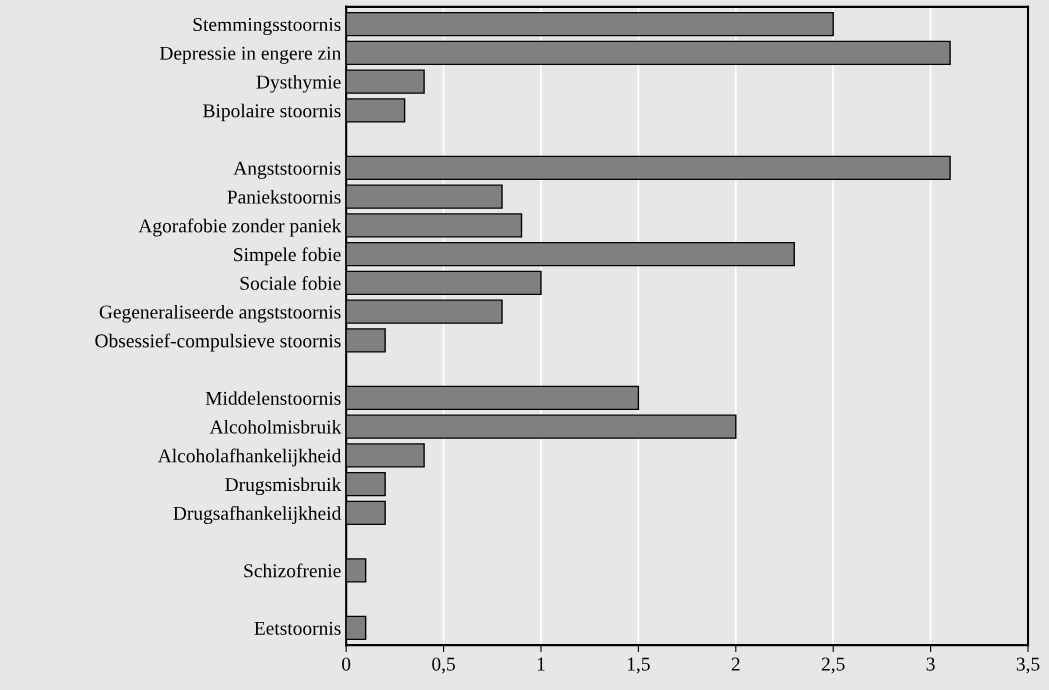  What do you see at coordinates (541, 664) in the screenshot?
I see `x-tick-label: 1` at bounding box center [541, 664].